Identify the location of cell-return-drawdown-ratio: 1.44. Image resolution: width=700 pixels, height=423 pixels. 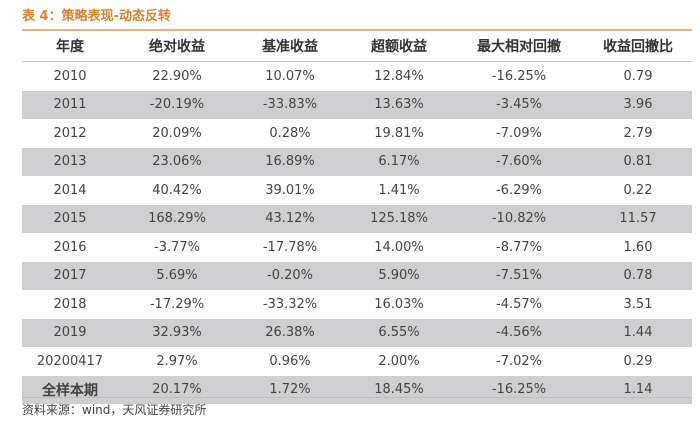
(638, 332).